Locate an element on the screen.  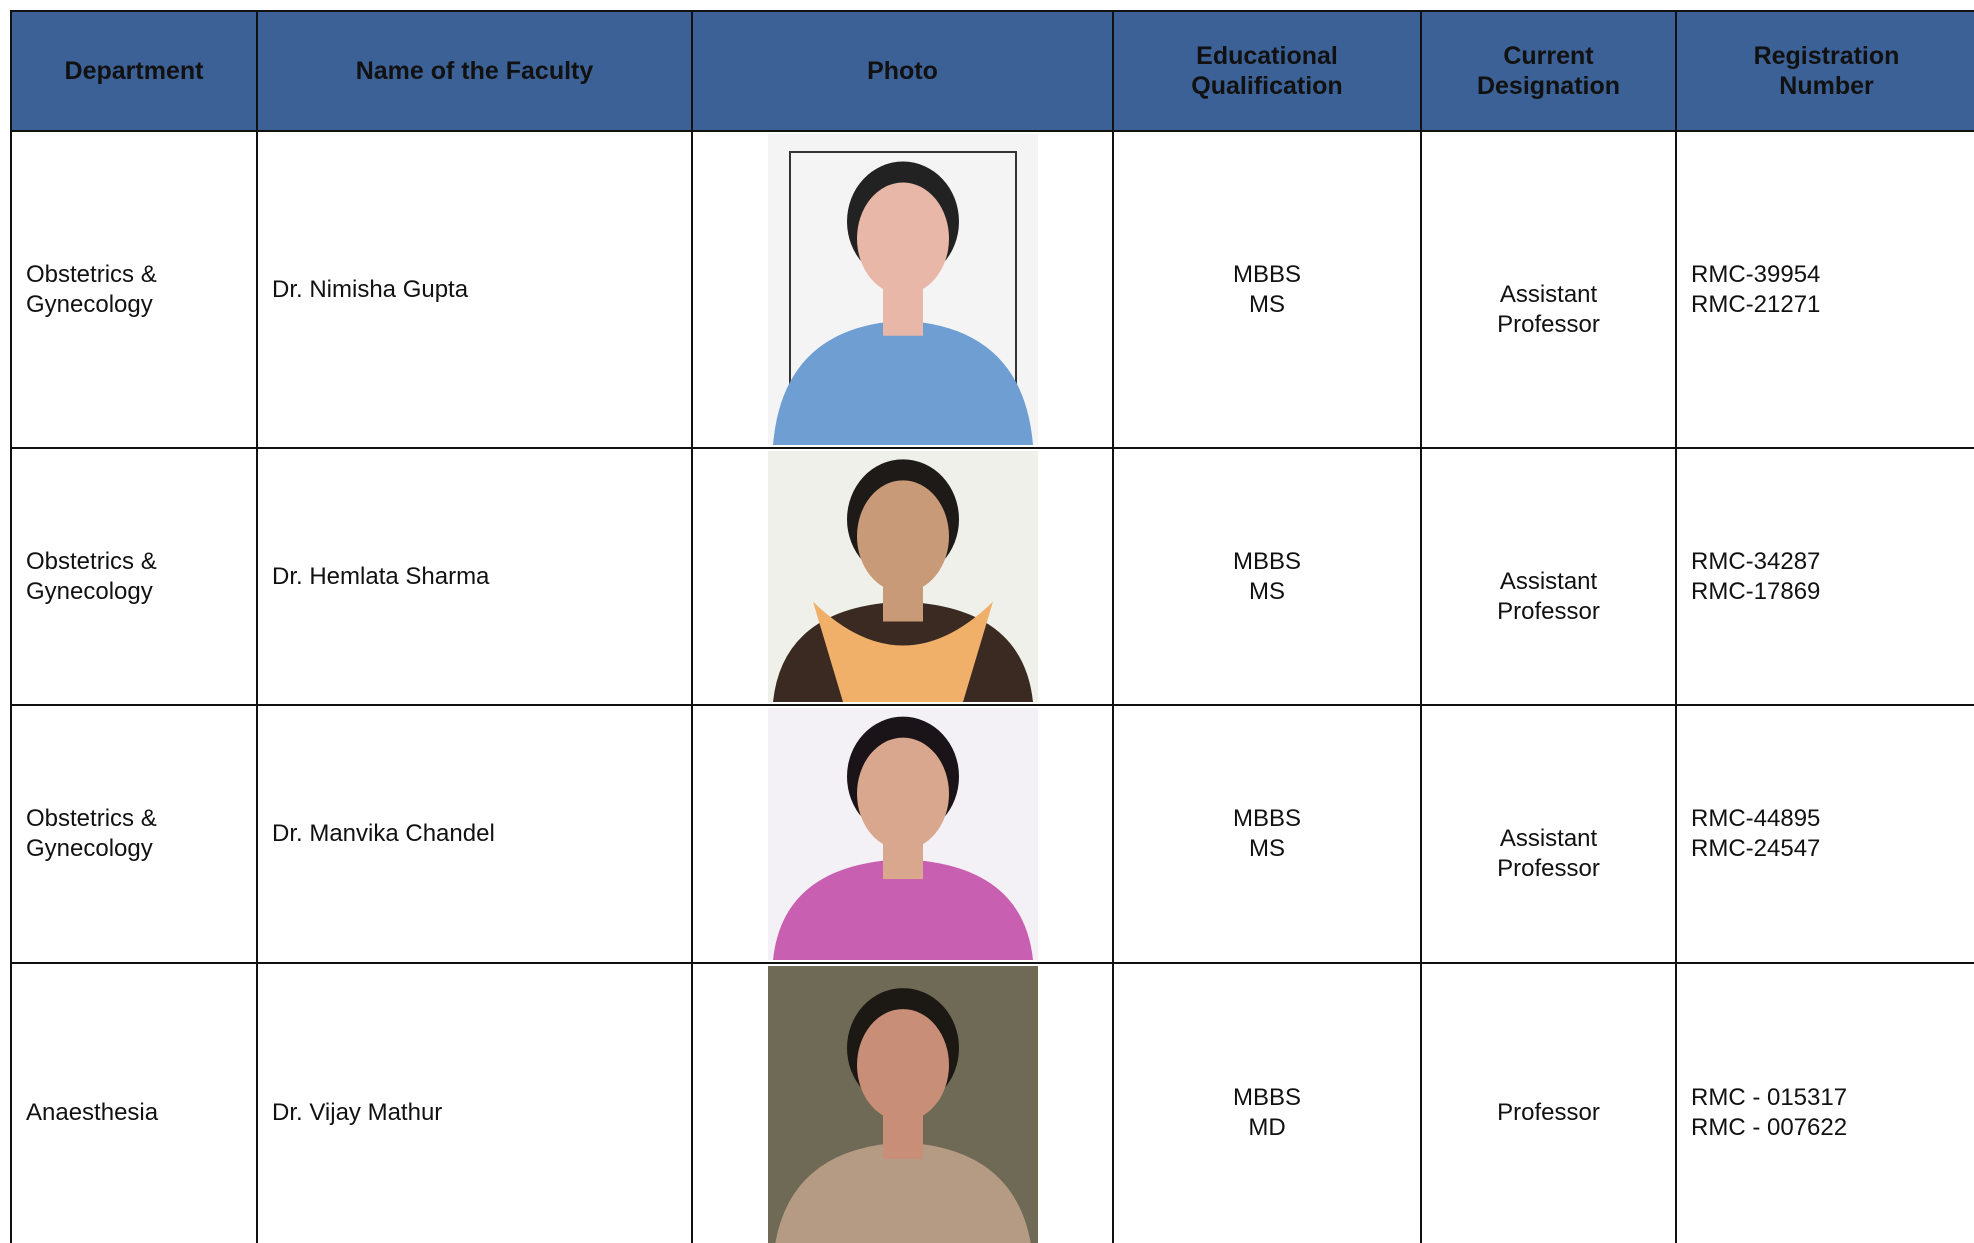
qualification-cell: MBBS MD is located at coordinates (1267, 1102).